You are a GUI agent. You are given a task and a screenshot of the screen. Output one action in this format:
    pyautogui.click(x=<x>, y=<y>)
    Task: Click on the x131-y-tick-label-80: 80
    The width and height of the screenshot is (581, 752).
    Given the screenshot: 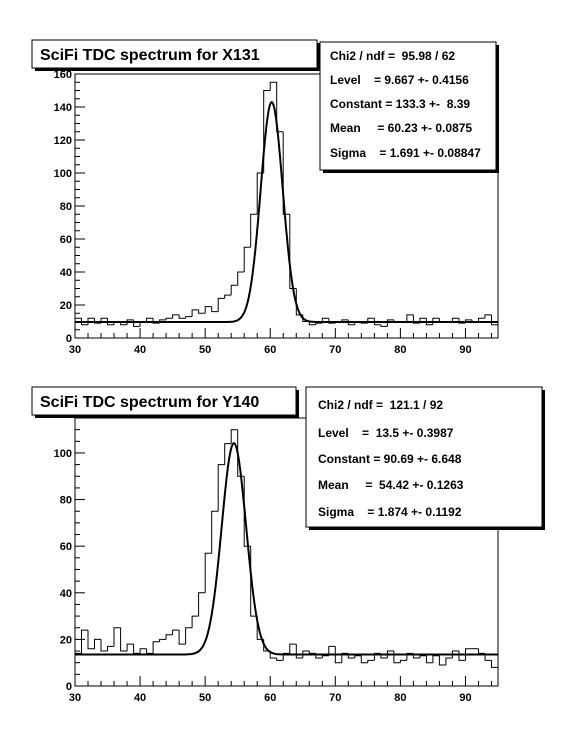 What is the action you would take?
    pyautogui.click(x=66, y=207)
    